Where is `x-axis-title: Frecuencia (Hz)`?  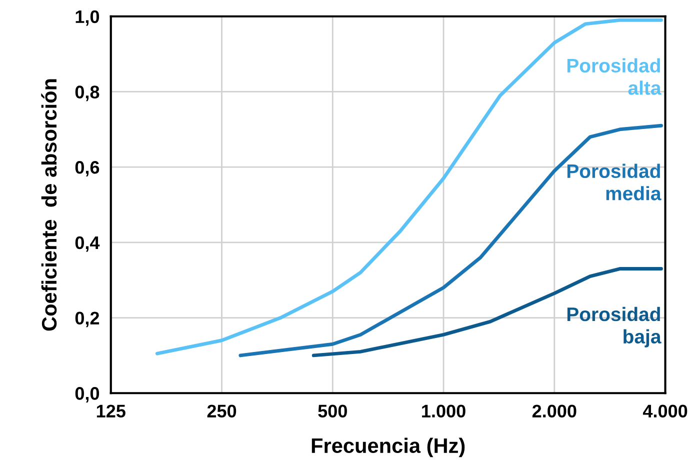 x-axis-title: Frecuencia (Hz) is located at coordinates (388, 448).